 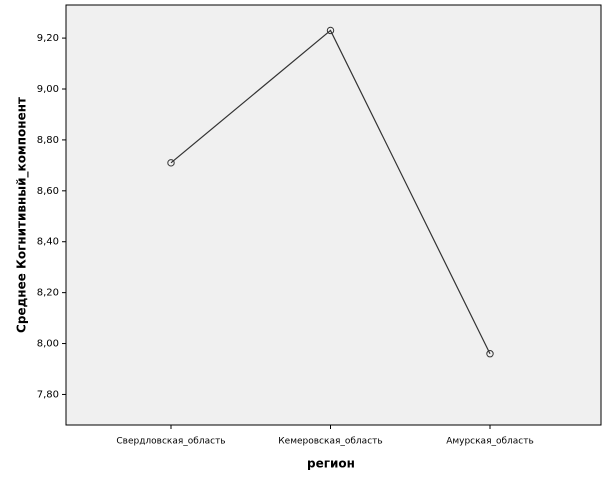 What do you see at coordinates (490, 442) in the screenshot?
I see `x-tick-label: Амурская_область` at bounding box center [490, 442].